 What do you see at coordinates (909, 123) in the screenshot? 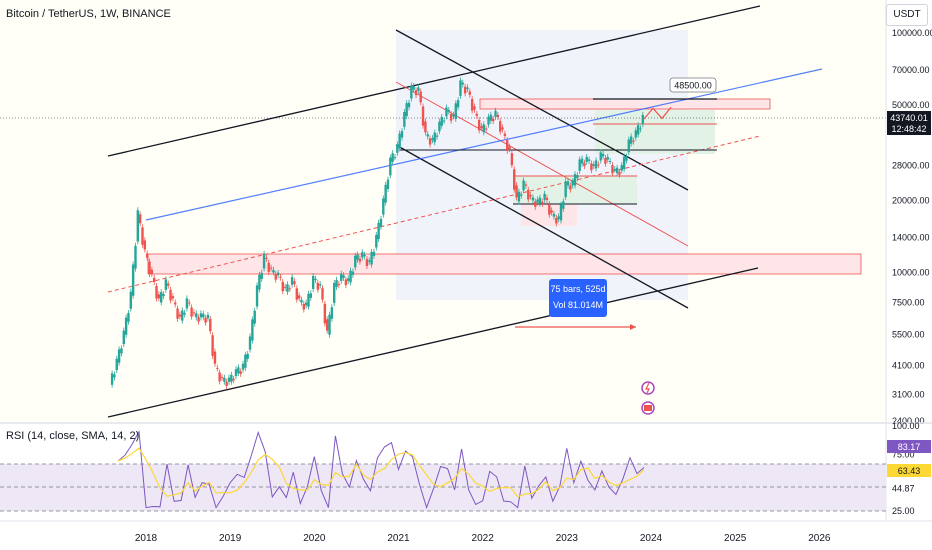
I see `last-price-box` at bounding box center [909, 123].